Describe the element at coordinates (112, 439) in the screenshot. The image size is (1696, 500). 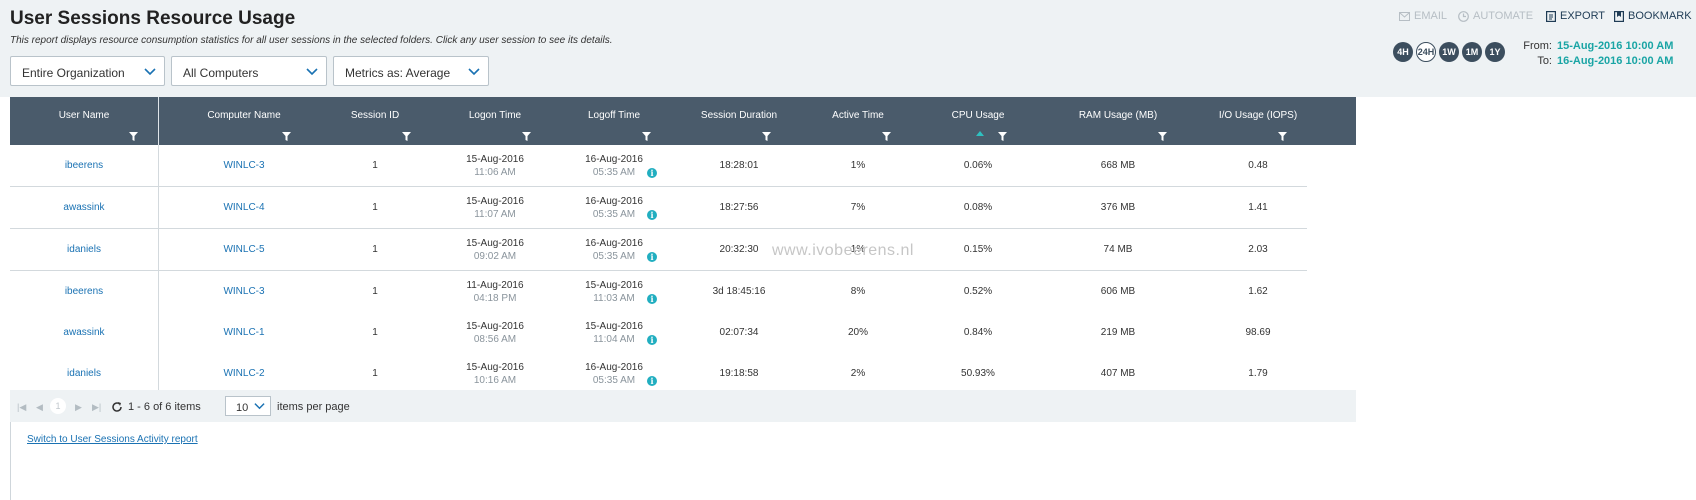
I see `switch-report-link: Switch to User Sessions Activity report` at that location.